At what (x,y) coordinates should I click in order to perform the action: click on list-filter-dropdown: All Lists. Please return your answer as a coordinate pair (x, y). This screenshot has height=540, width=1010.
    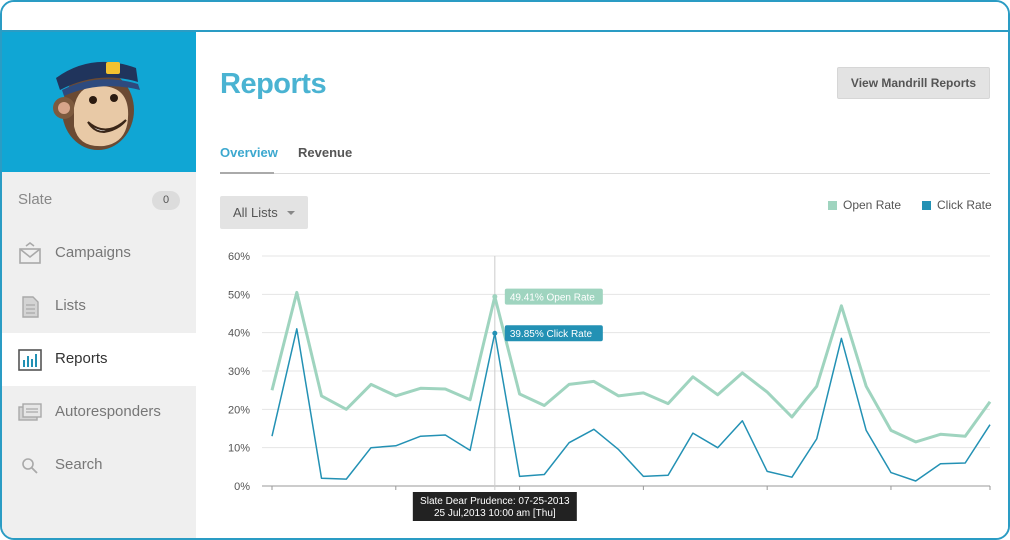
    Looking at the image, I should click on (264, 212).